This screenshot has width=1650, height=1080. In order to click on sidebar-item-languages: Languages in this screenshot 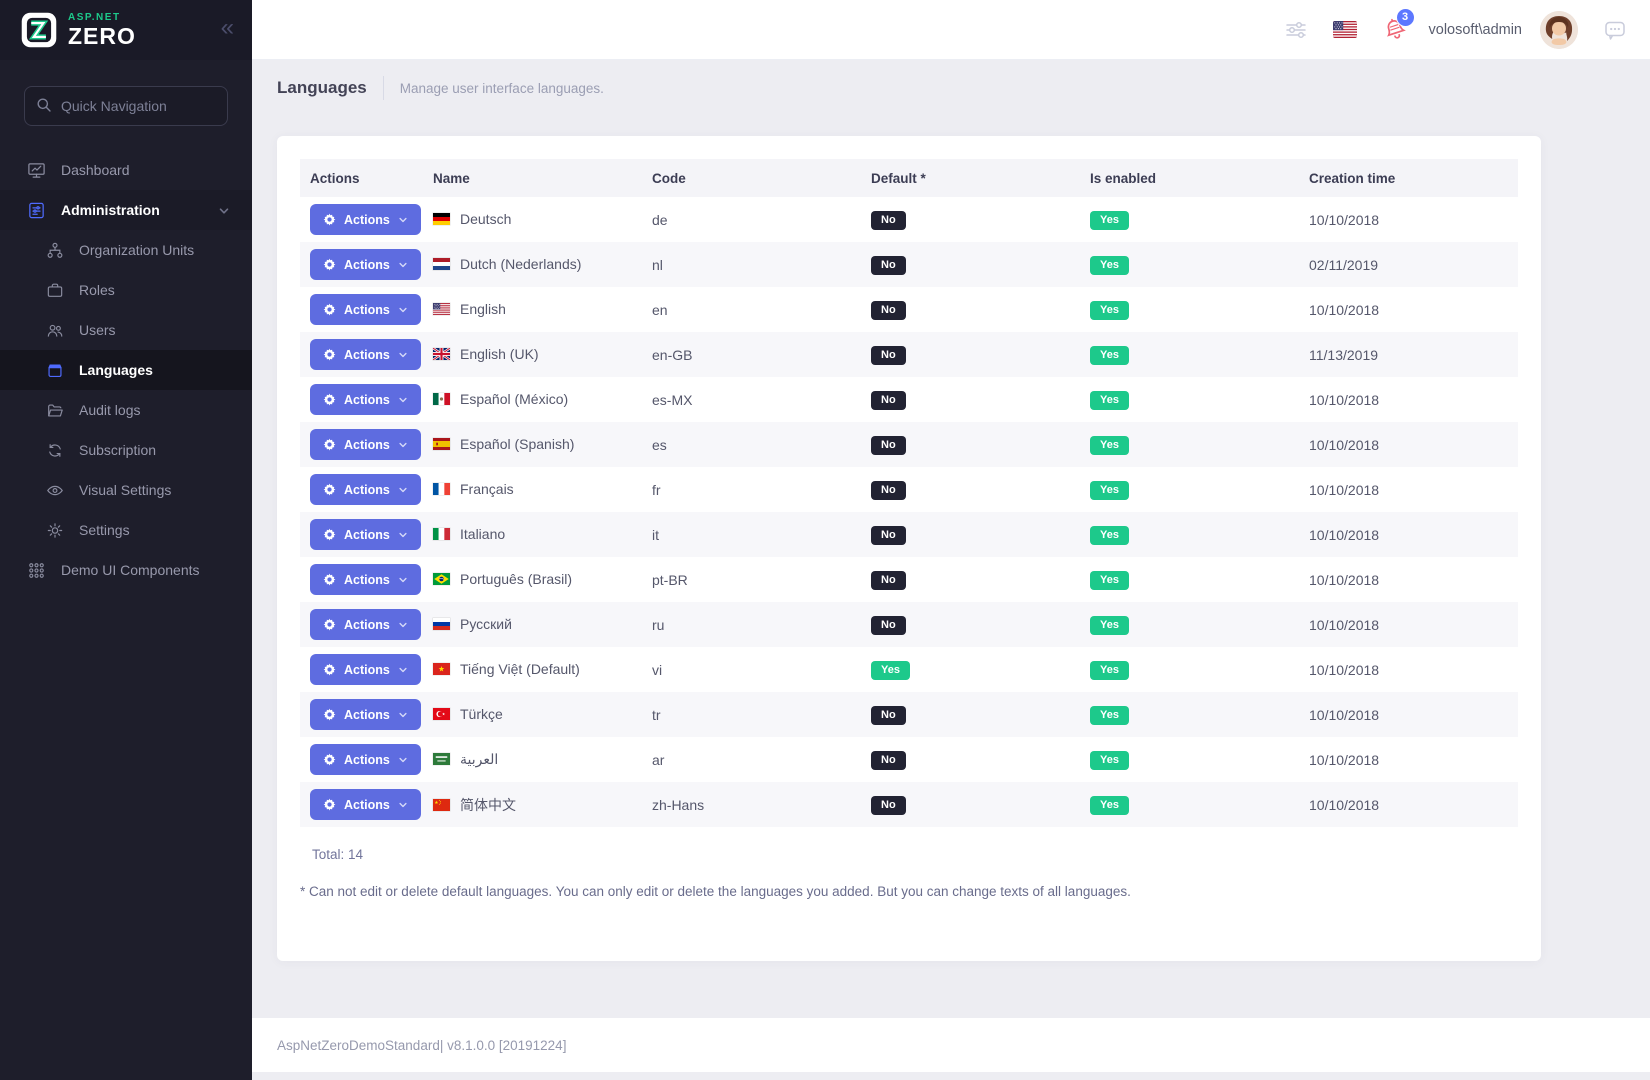, I will do `click(126, 370)`.